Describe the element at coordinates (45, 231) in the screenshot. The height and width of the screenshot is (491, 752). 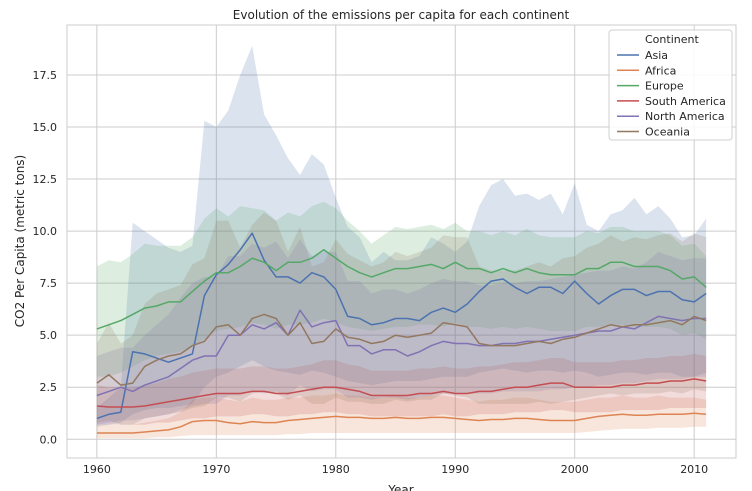
I see `y-tick-label: 10.0` at that location.